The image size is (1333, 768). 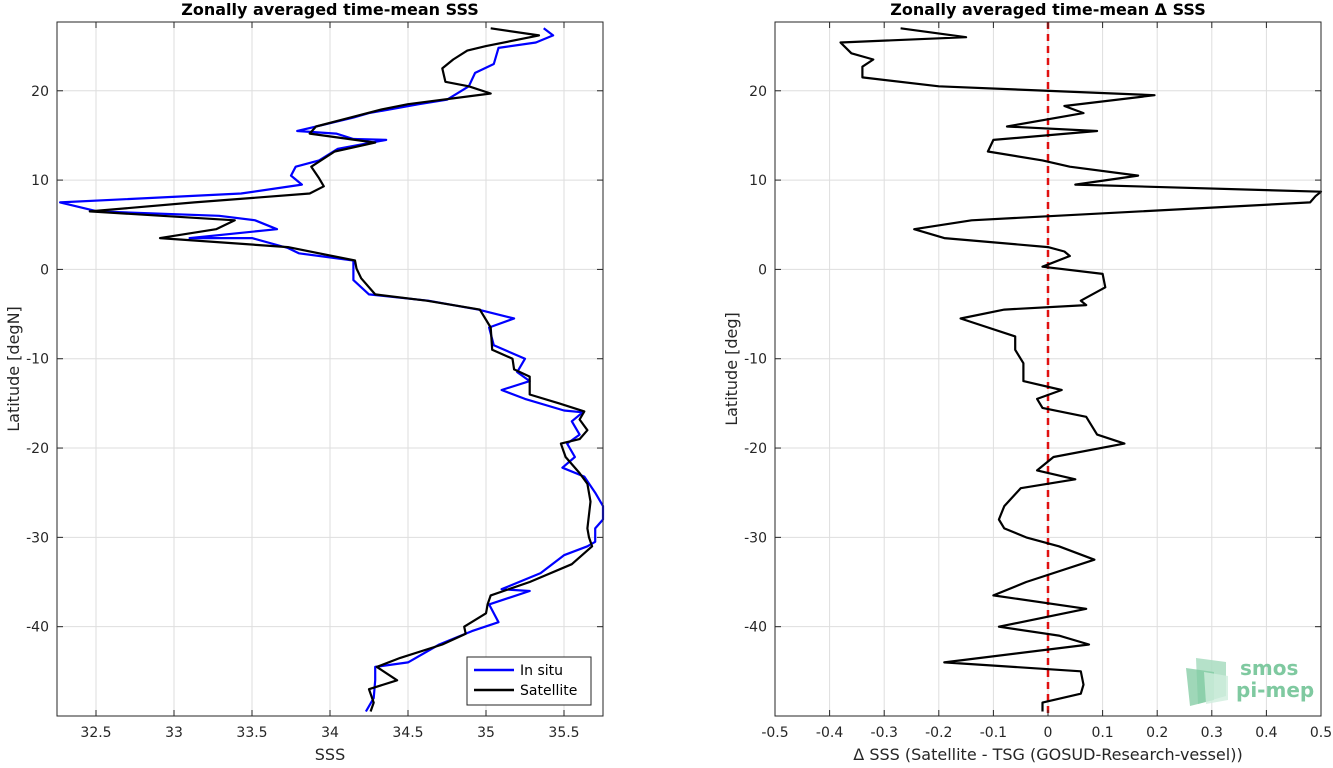 I want to click on x-tick-label: 33.5, so click(x=251, y=733).